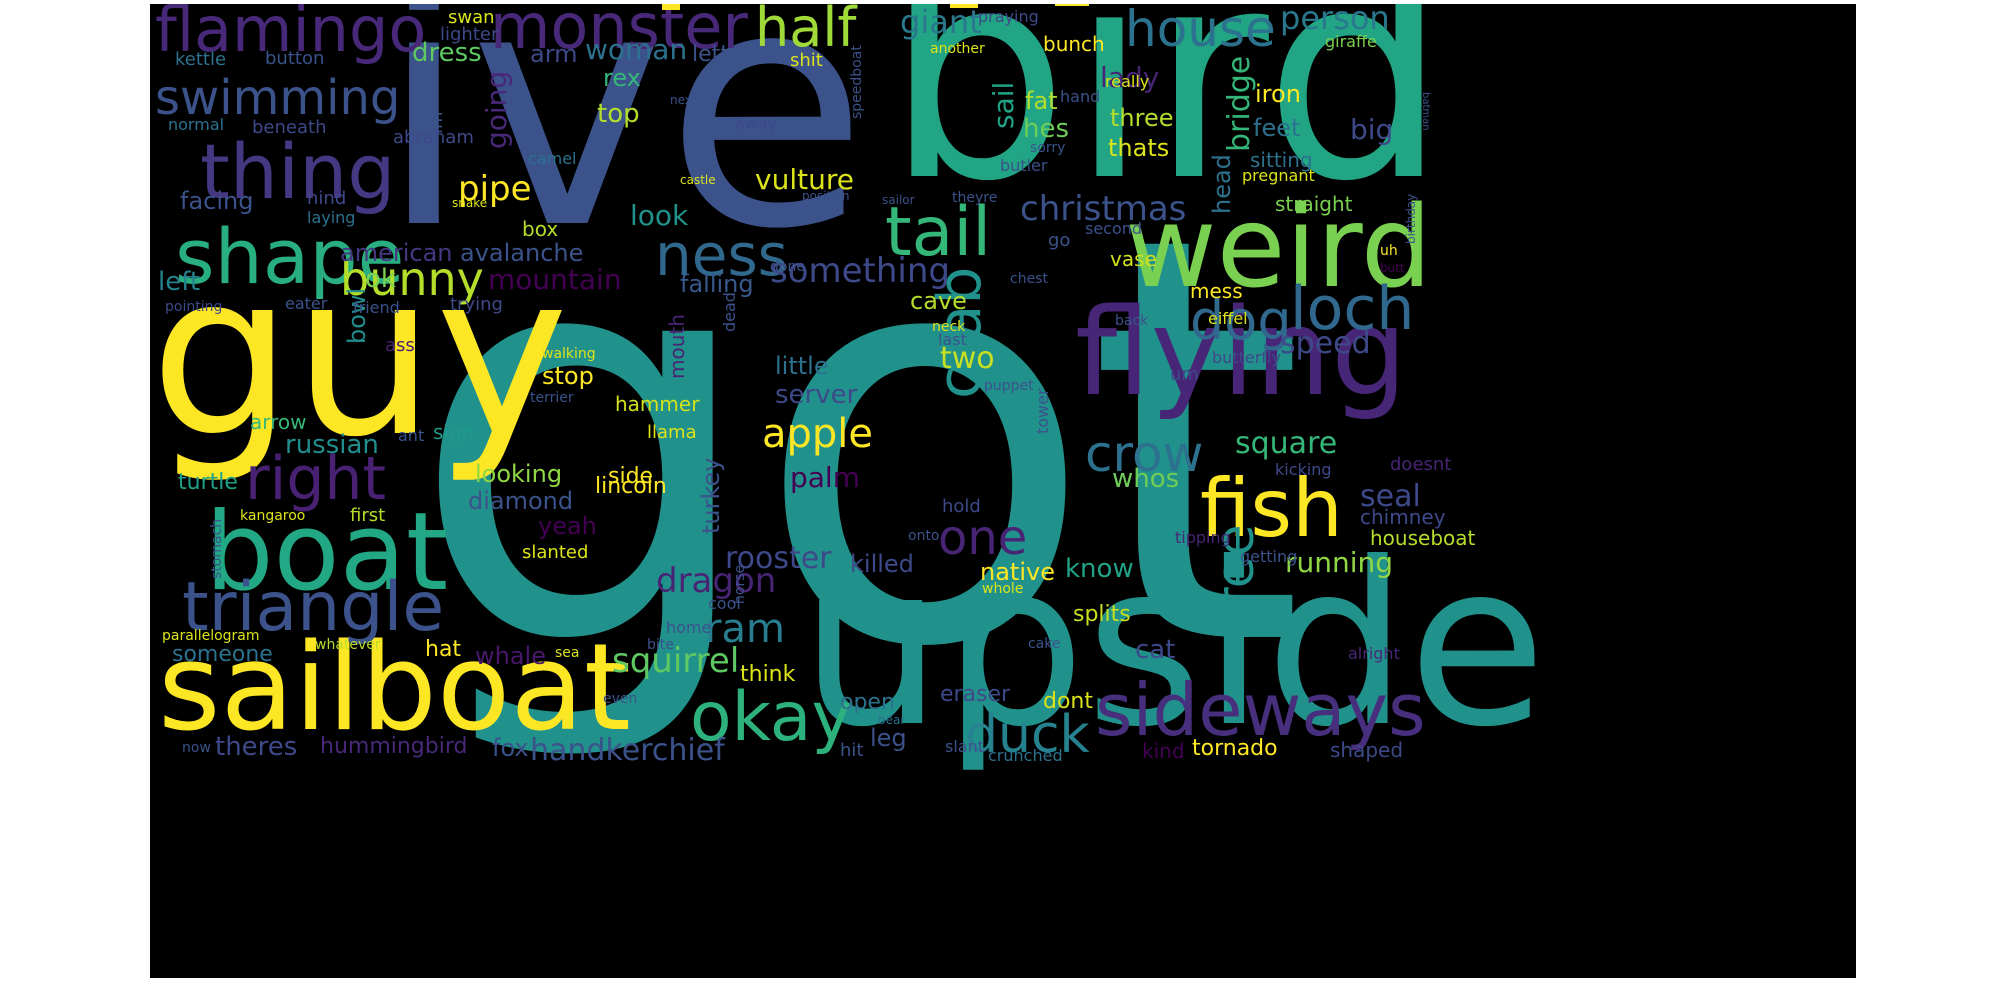  I want to click on word-speed: speed, so click(1325, 343).